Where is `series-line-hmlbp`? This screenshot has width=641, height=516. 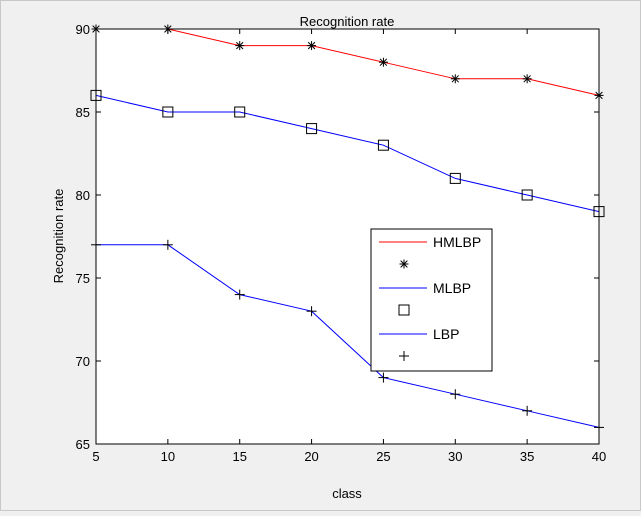
series-line-hmlbp is located at coordinates (348, 62).